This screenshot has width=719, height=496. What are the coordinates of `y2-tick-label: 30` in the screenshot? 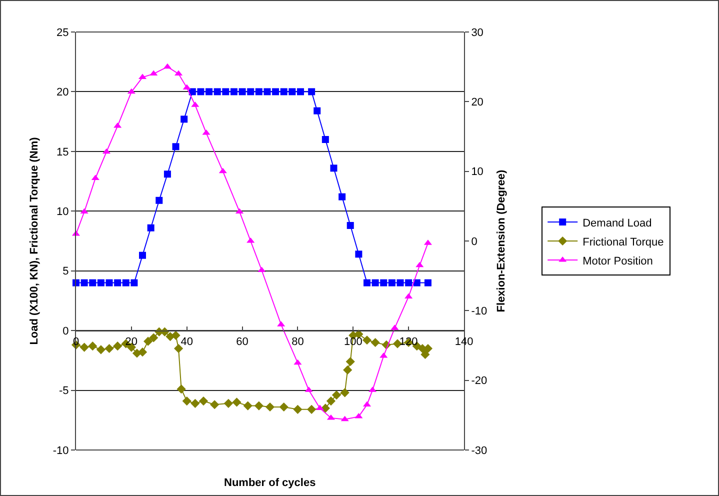 It's located at (477, 32).